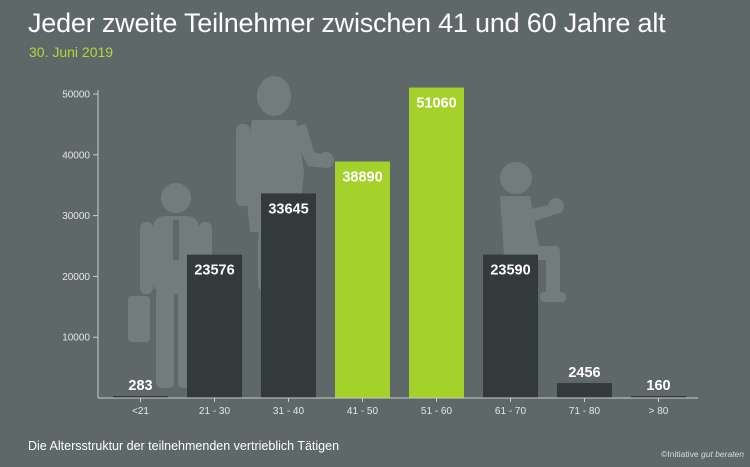 The image size is (750, 467). What do you see at coordinates (140, 386) in the screenshot?
I see `bar-value-label: 283` at bounding box center [140, 386].